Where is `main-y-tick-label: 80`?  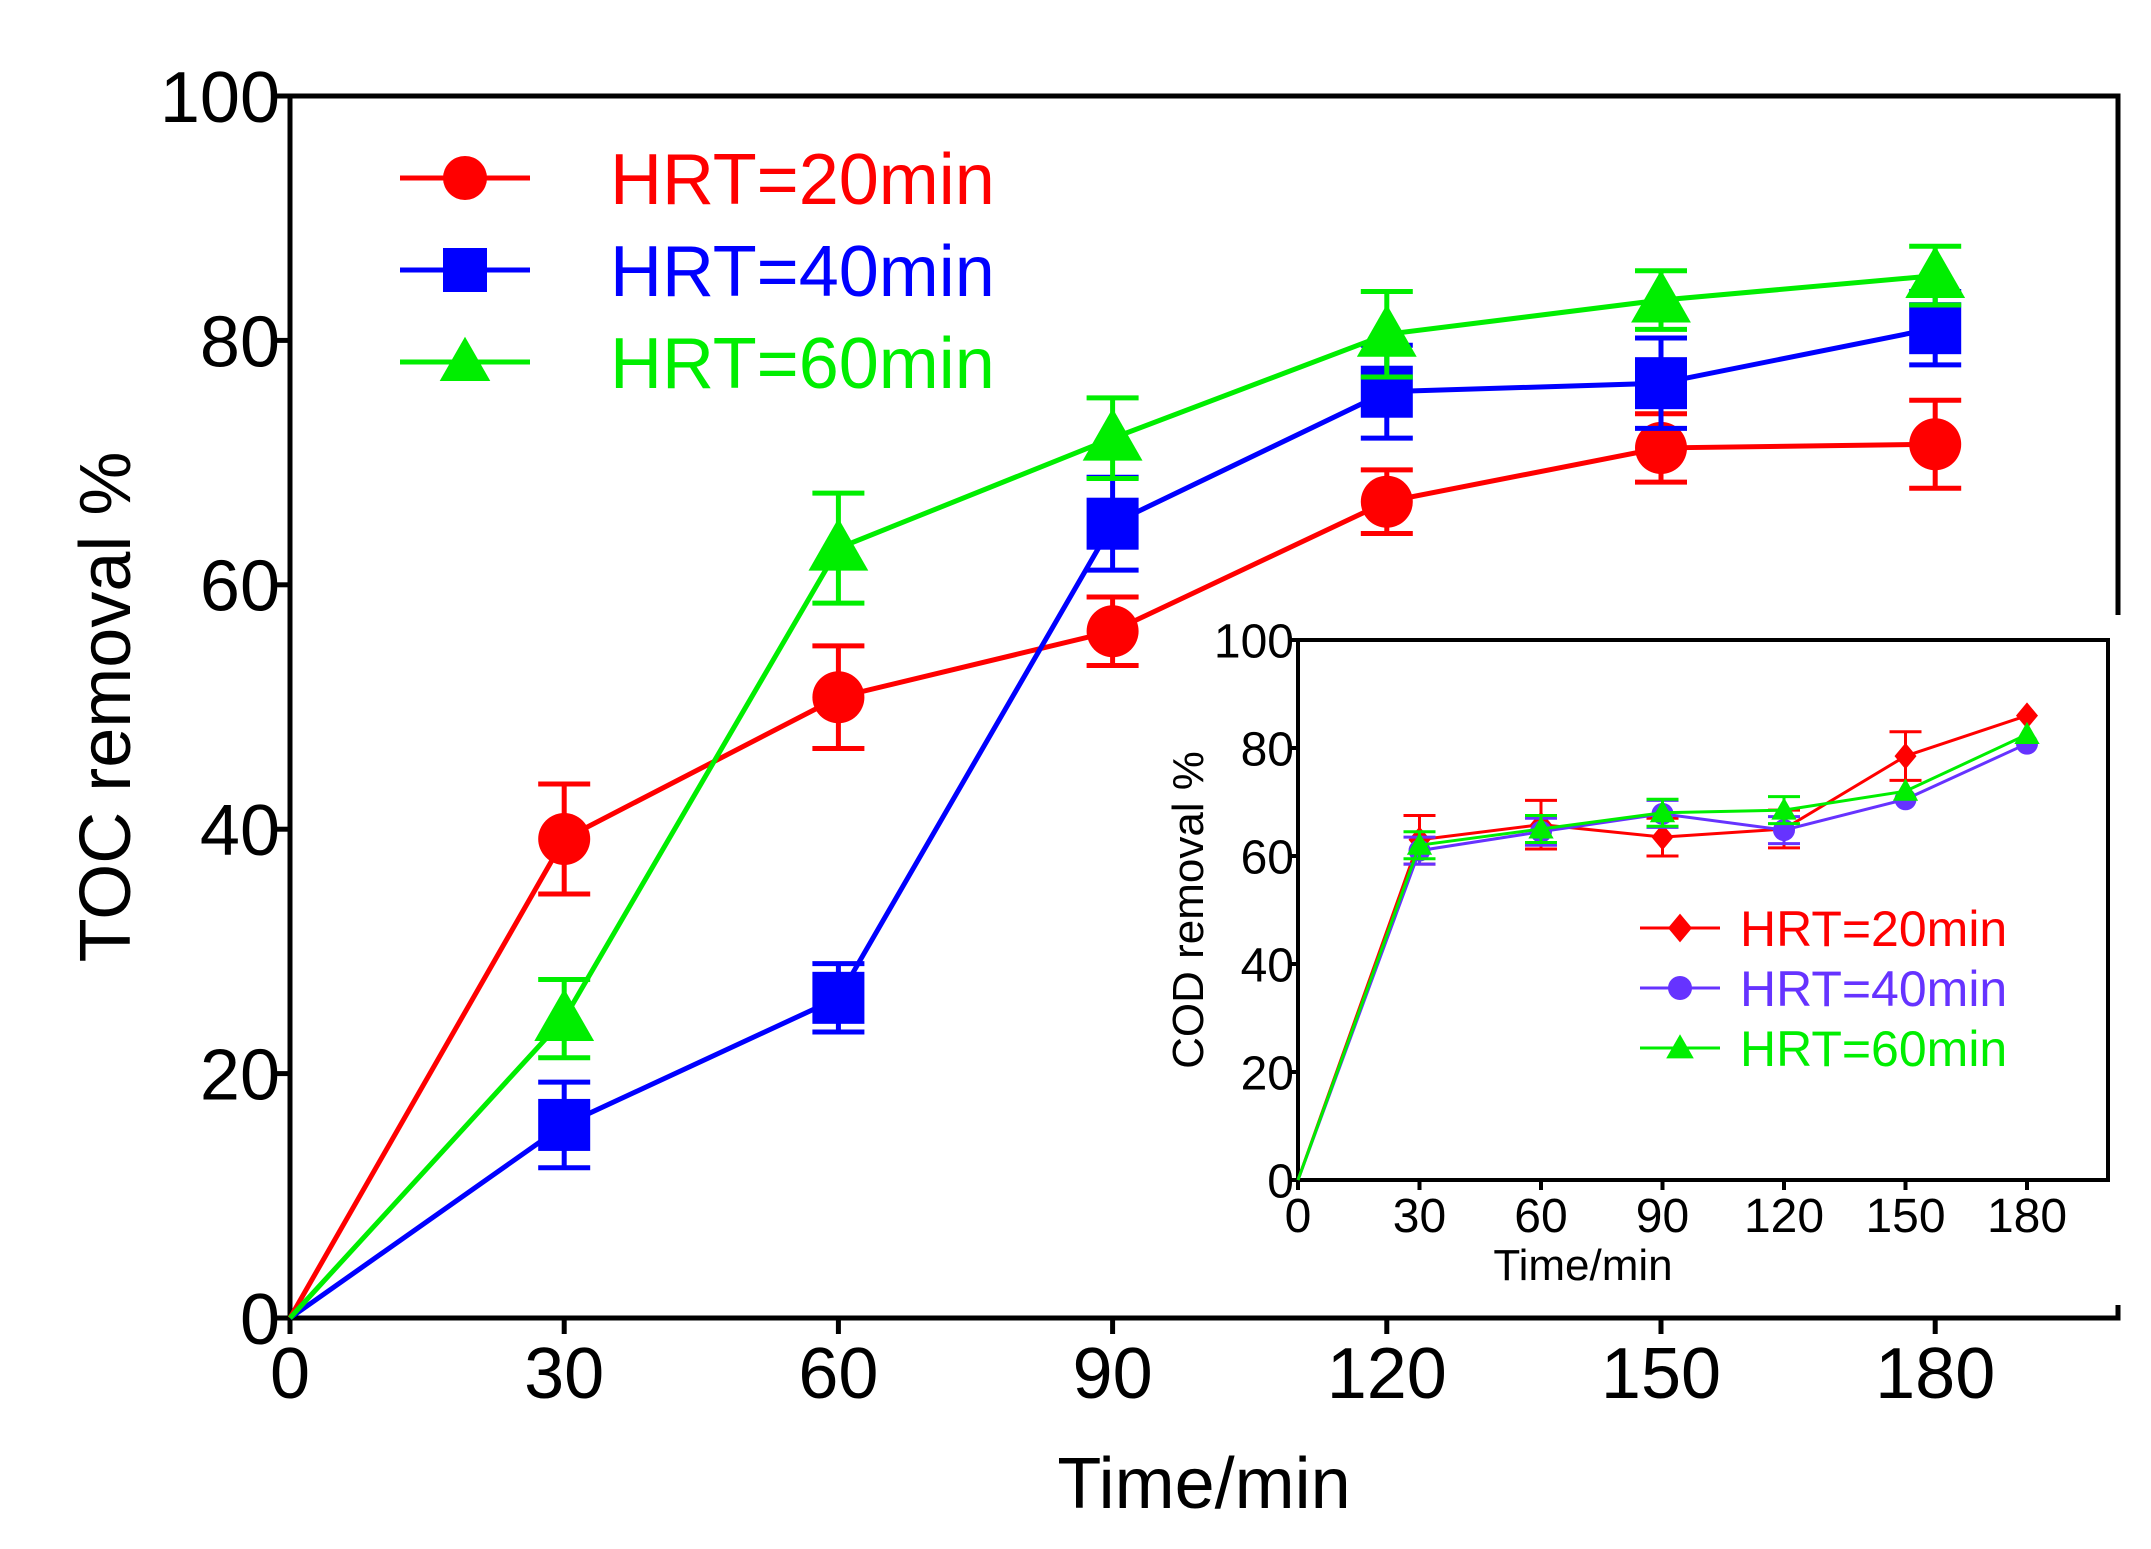 main-y-tick-label: 80 is located at coordinates (240, 342).